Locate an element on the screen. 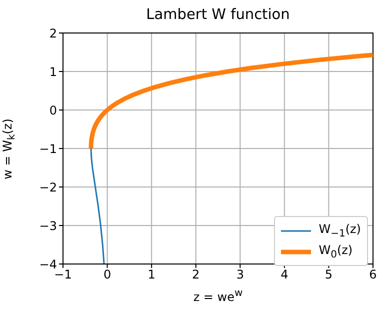  line-series is located at coordinates (97, 206).